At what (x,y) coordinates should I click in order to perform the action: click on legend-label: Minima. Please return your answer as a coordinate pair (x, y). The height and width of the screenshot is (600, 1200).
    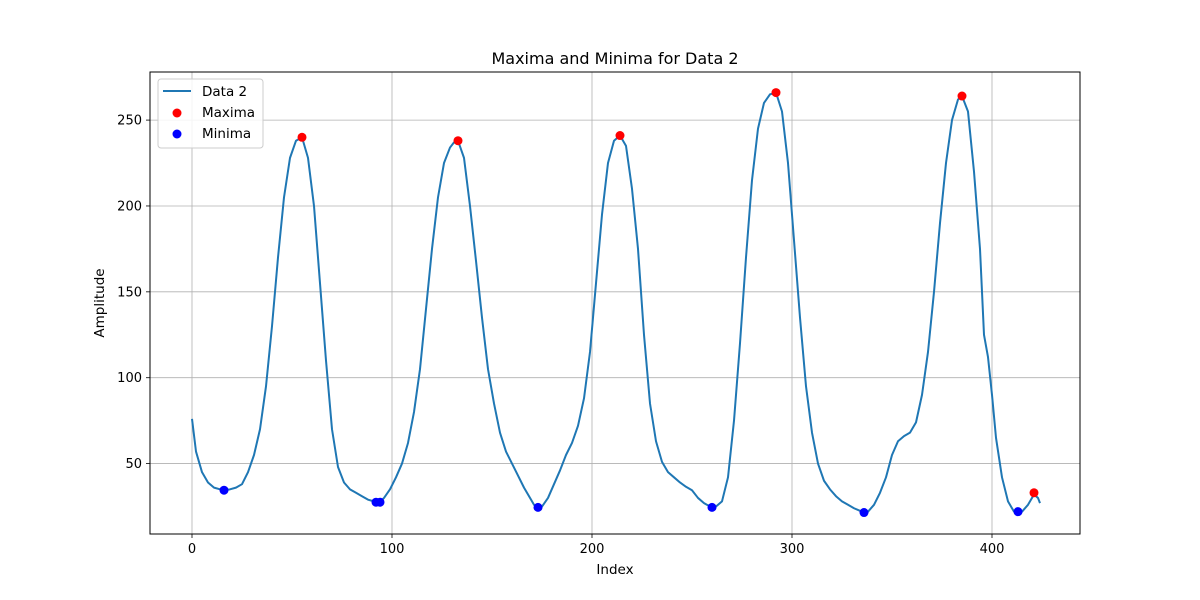
    Looking at the image, I should click on (226, 134).